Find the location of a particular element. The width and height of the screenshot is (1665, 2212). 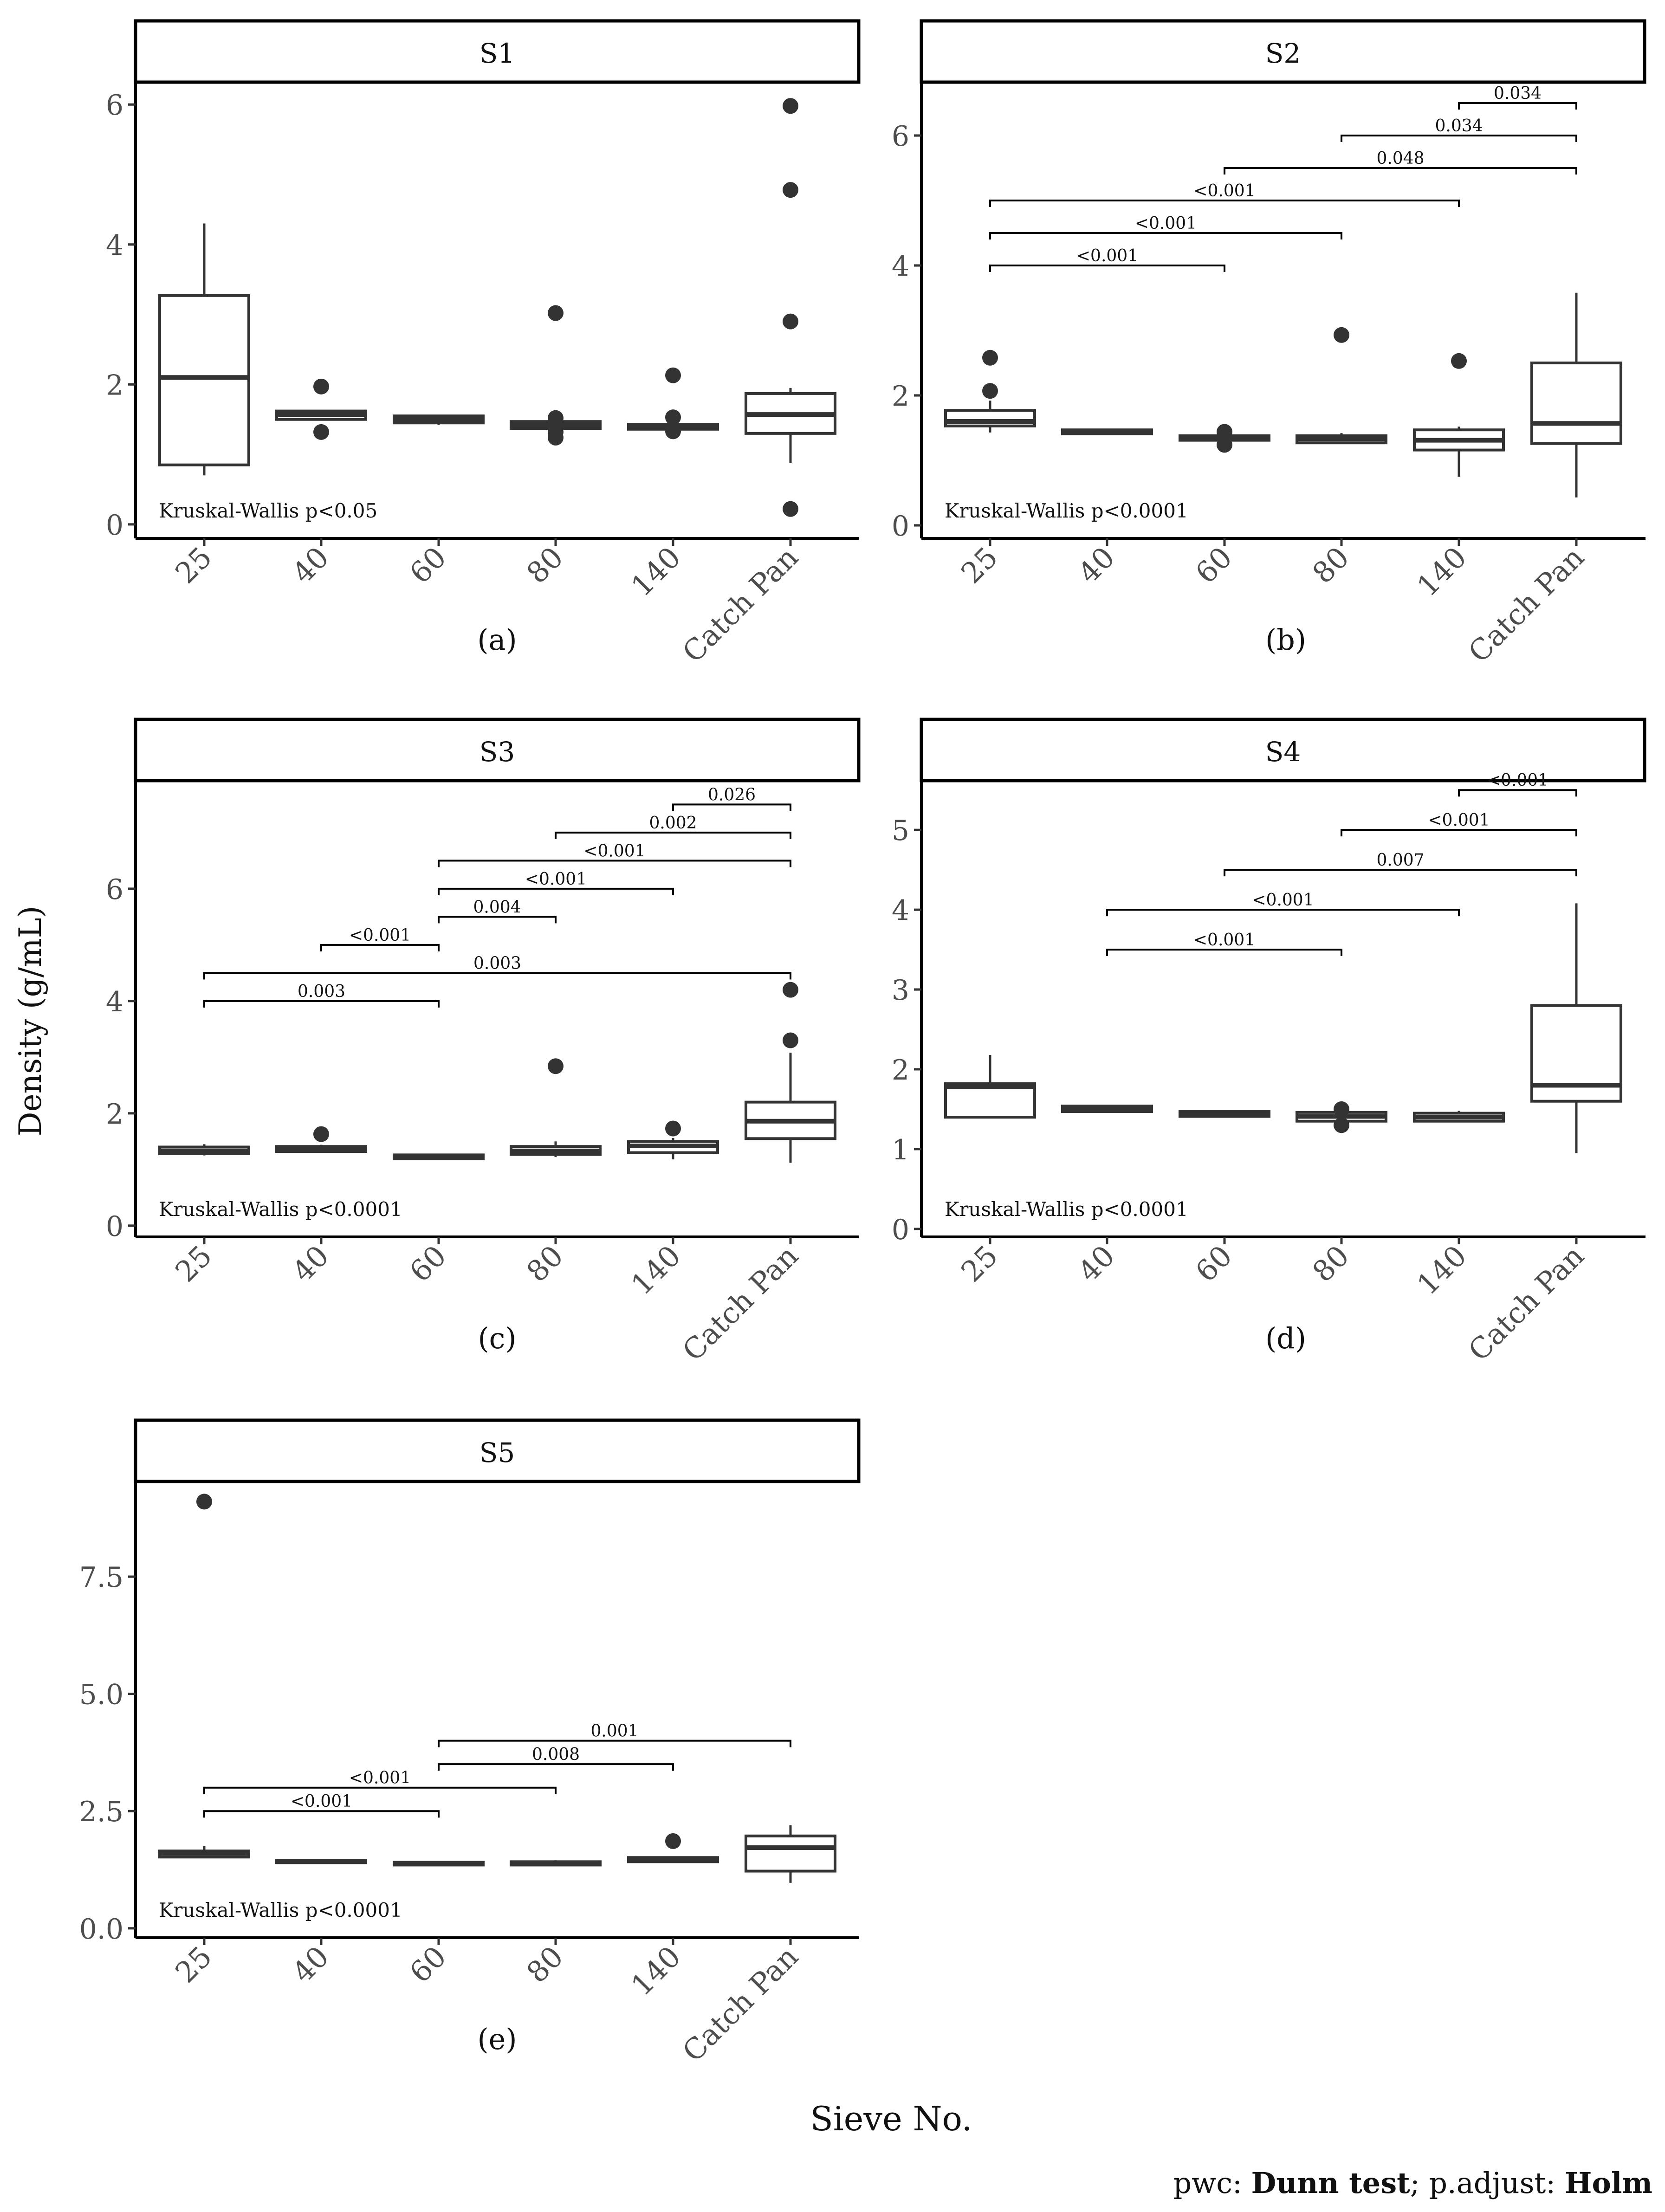

bracket-pvalue: 0.026 is located at coordinates (732, 794).